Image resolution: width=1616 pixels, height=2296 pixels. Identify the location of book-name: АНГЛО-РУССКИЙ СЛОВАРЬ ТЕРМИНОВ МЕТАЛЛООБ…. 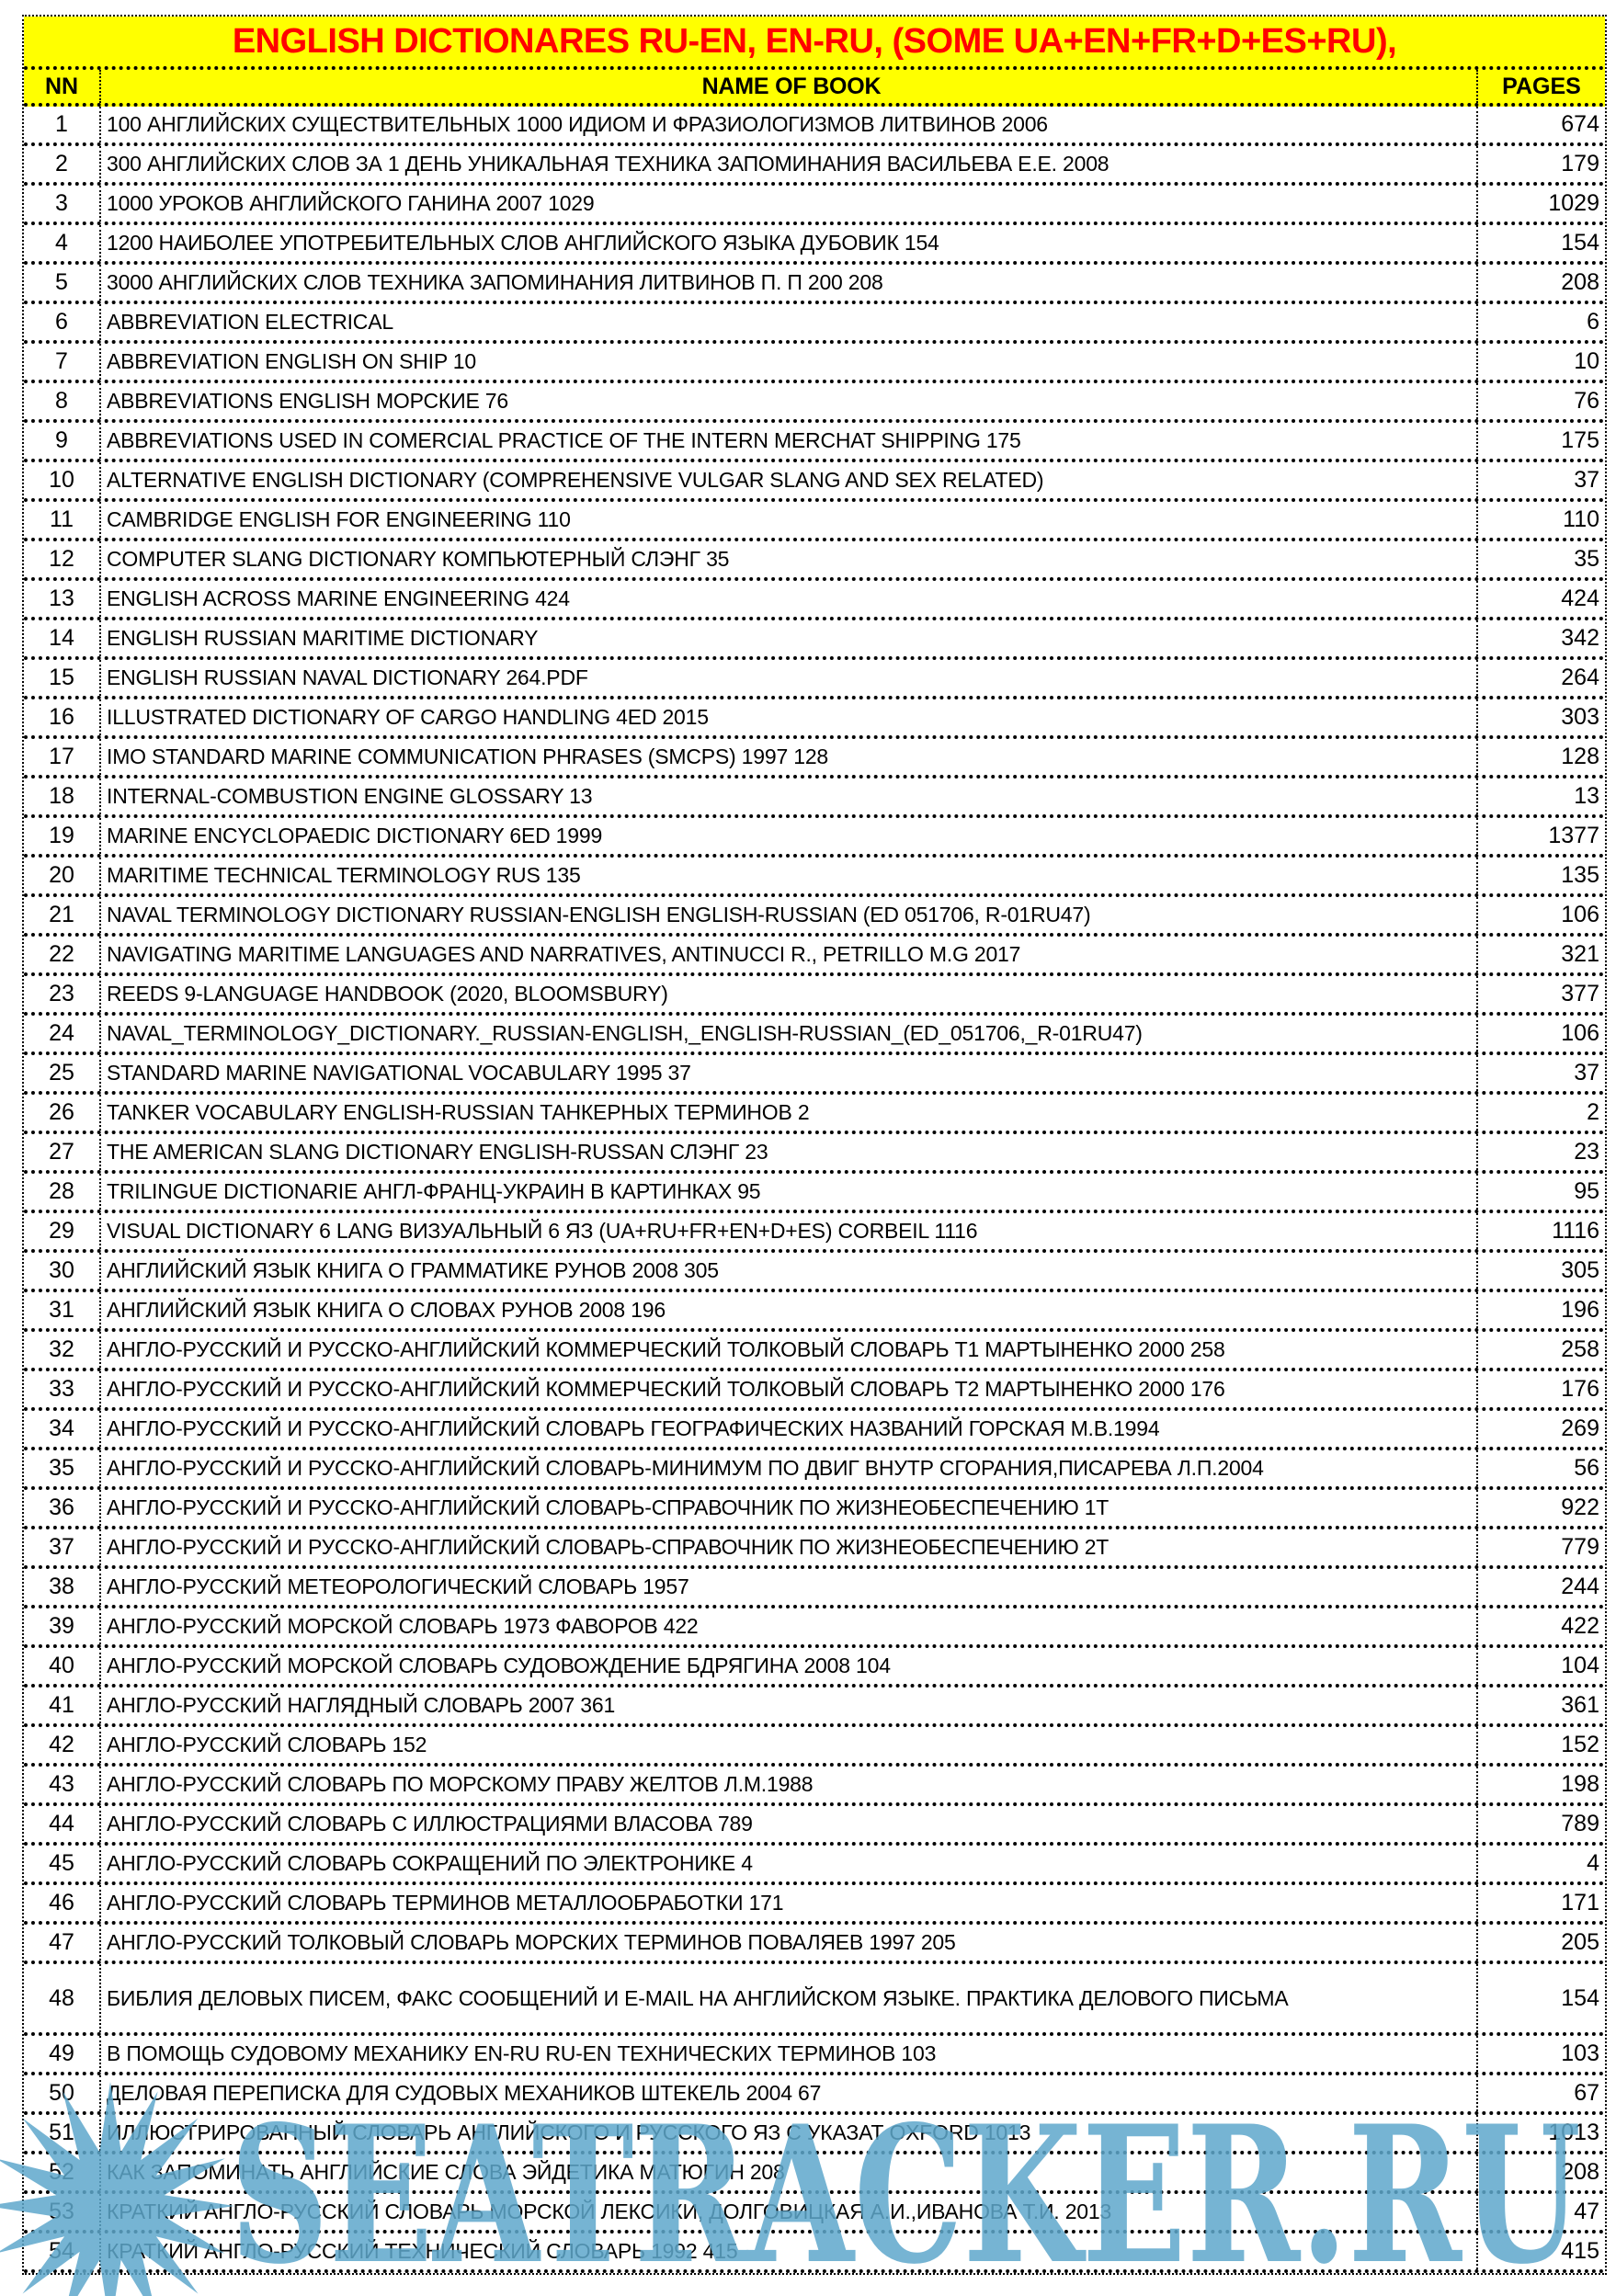
(789, 1903).